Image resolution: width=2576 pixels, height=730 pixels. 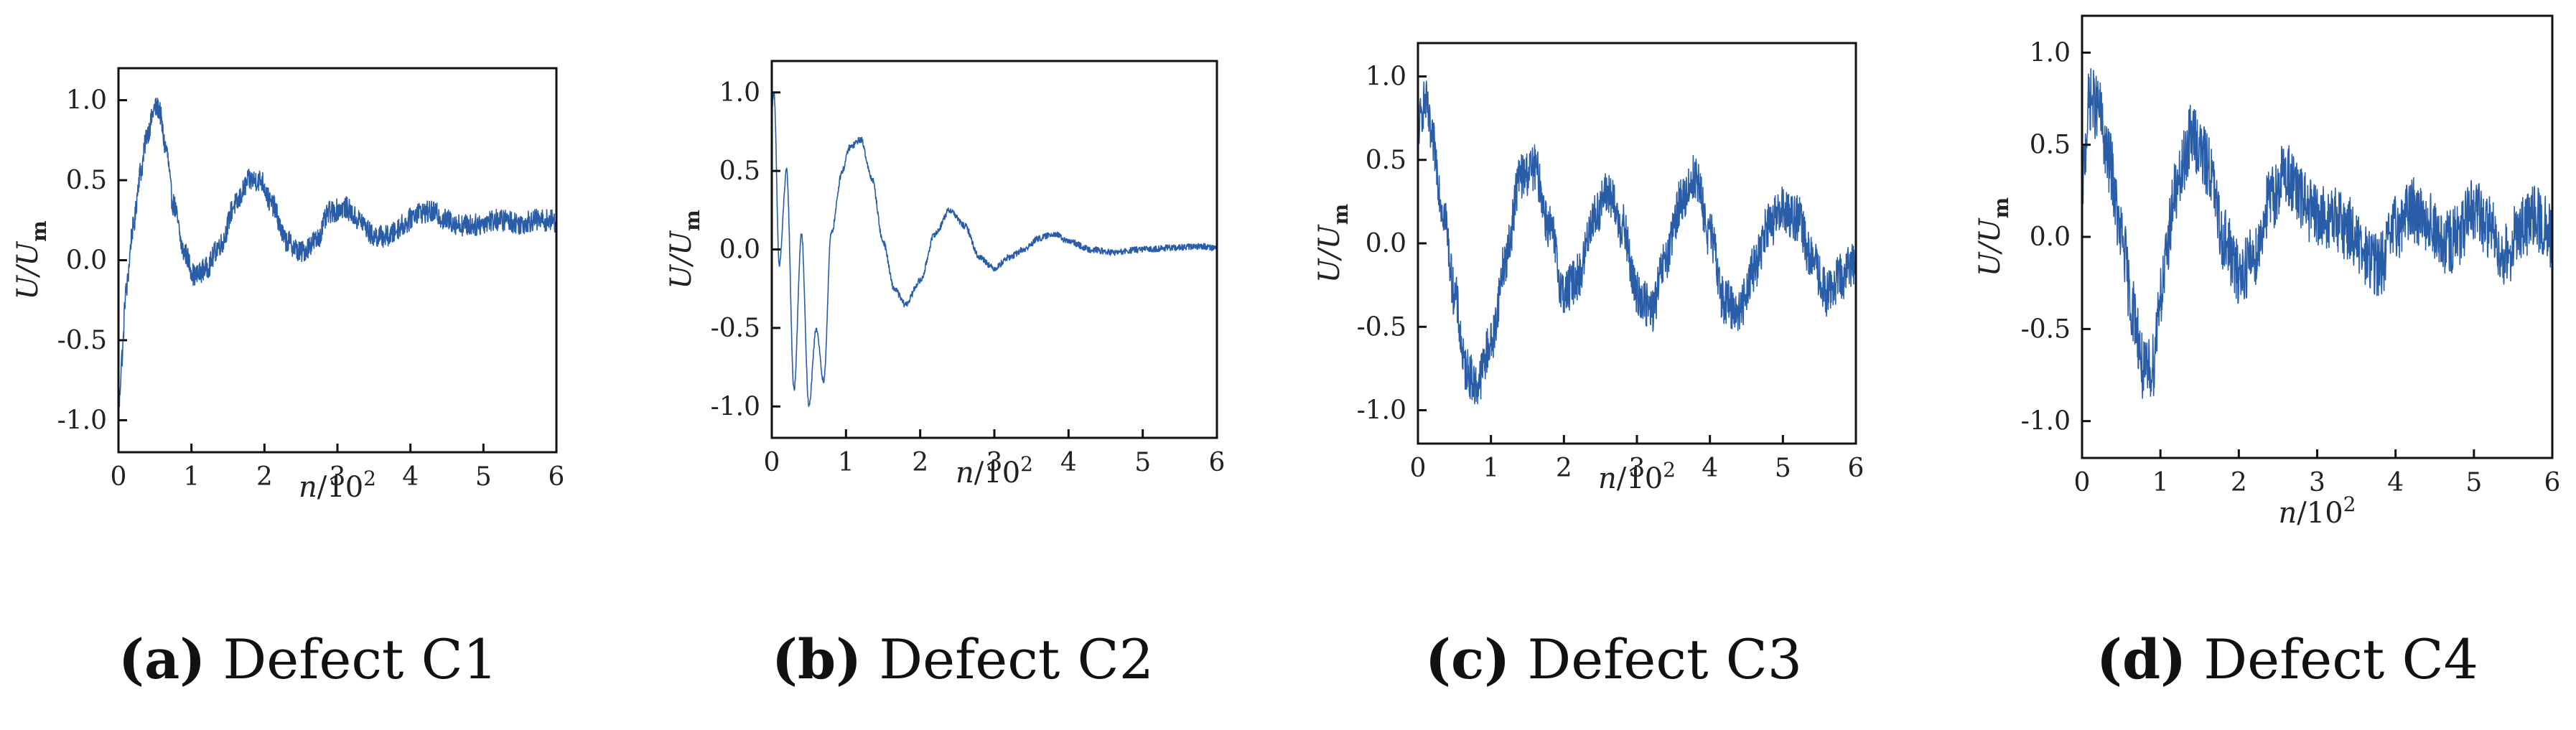 I want to click on x-tick-label-d: 5, so click(x=2473, y=482).